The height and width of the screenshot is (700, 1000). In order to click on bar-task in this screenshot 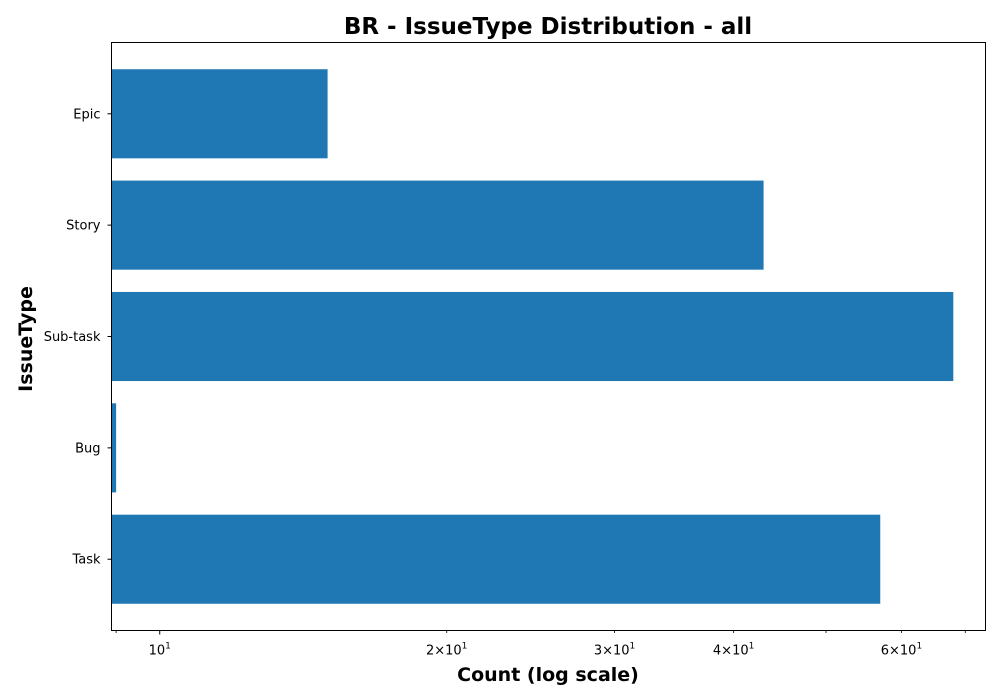, I will do `click(496, 559)`.